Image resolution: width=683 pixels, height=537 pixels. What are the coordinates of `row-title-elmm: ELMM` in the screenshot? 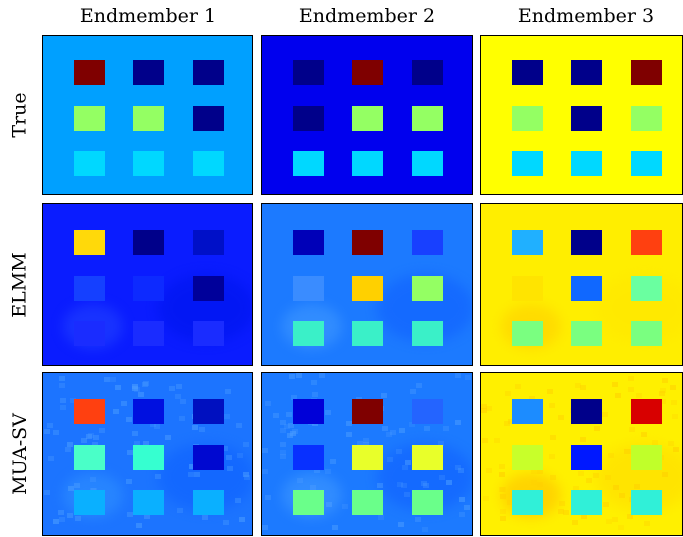 It's located at (20, 284).